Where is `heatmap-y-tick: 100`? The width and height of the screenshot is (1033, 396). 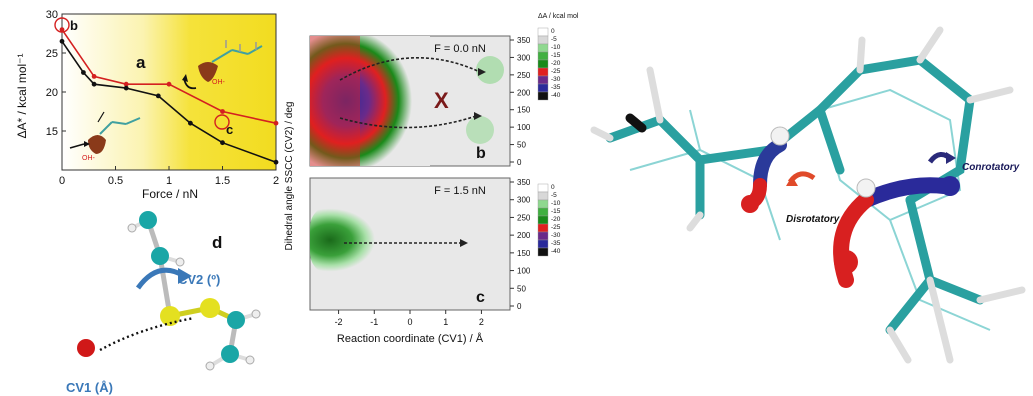 heatmap-y-tick: 100 is located at coordinates (524, 271).